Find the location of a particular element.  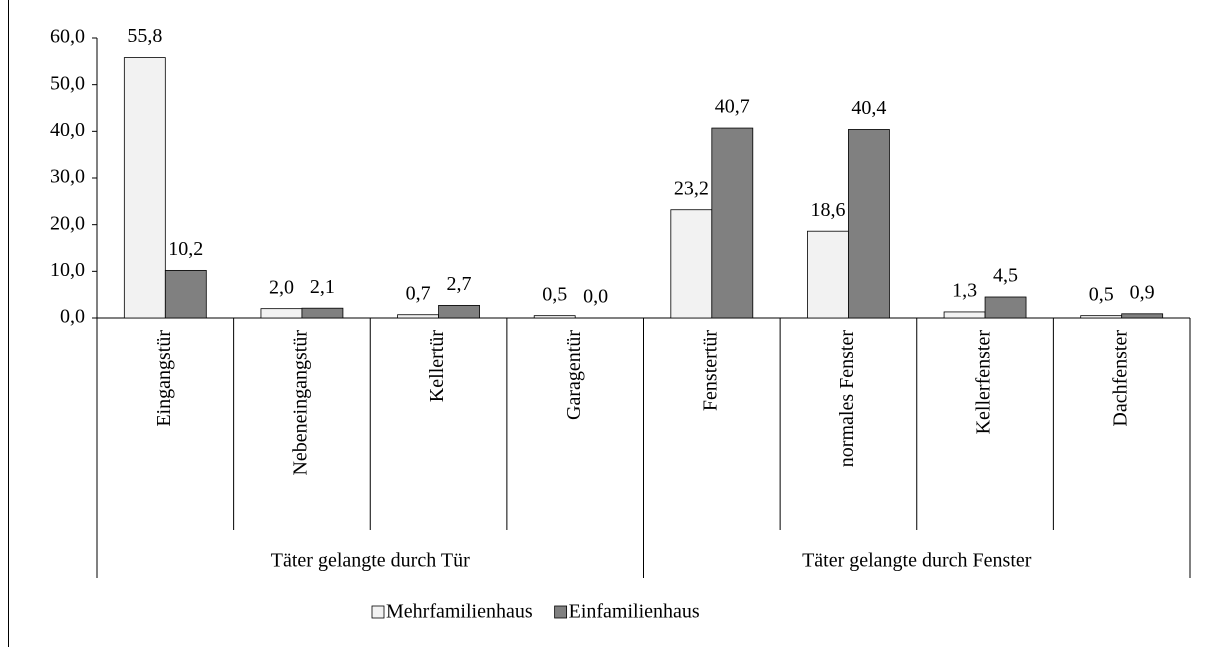

y-tick-label: 0,0 is located at coordinates (72, 317).